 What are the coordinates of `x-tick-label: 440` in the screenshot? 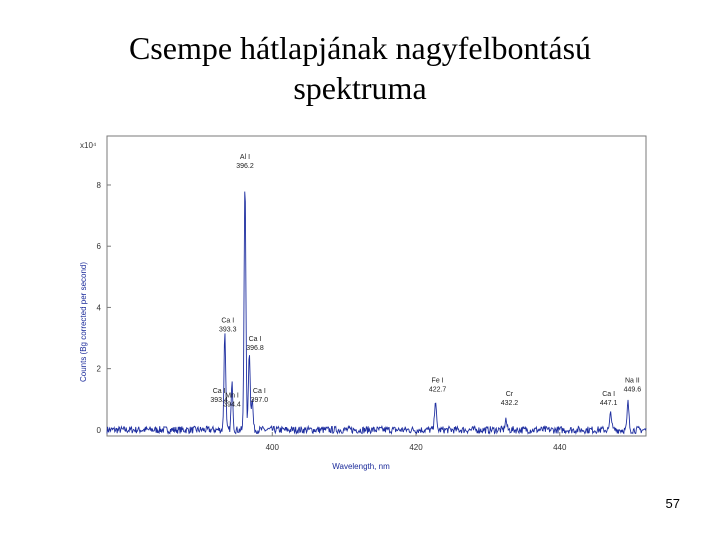 It's located at (560, 447).